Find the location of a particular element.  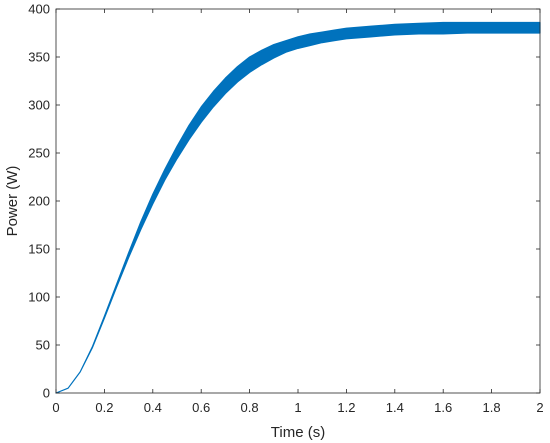

y-axis-label: Power (W) is located at coordinates (12, 201).